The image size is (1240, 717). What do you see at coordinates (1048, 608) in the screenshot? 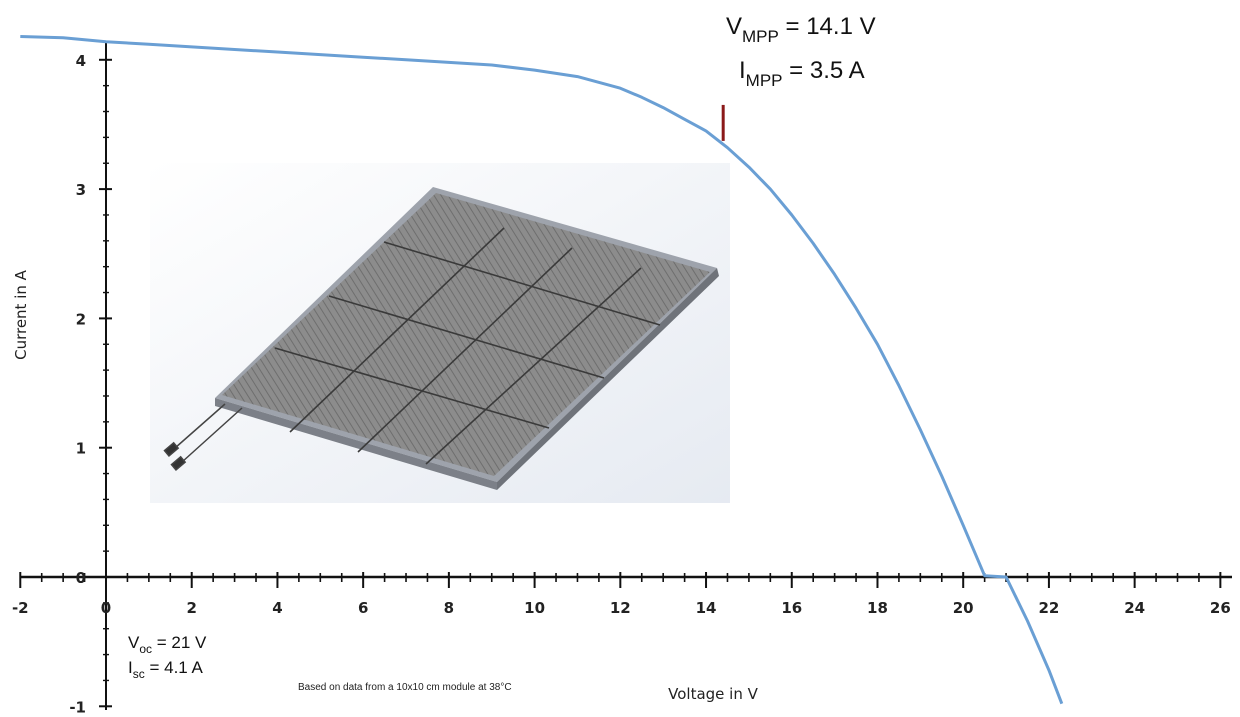
I see `x-tick-label: 22` at bounding box center [1048, 608].